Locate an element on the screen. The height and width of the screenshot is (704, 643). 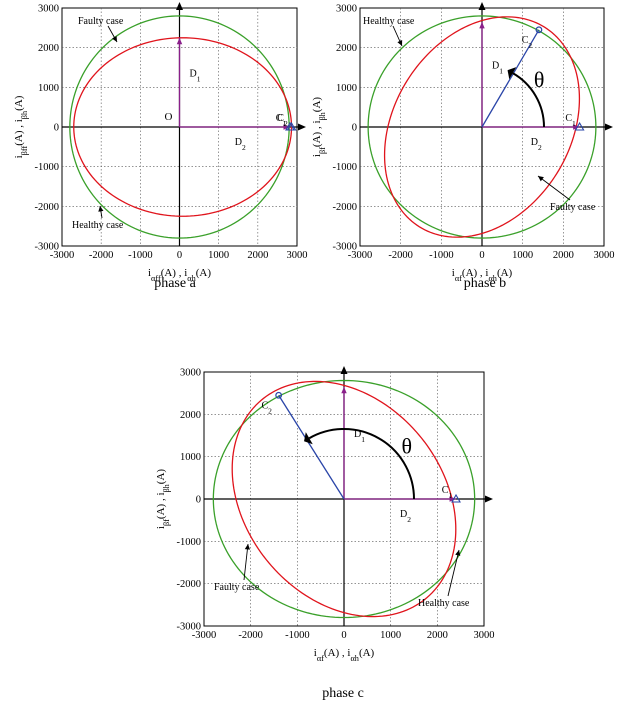
panel-caption: phase a is located at coordinates (175, 283).